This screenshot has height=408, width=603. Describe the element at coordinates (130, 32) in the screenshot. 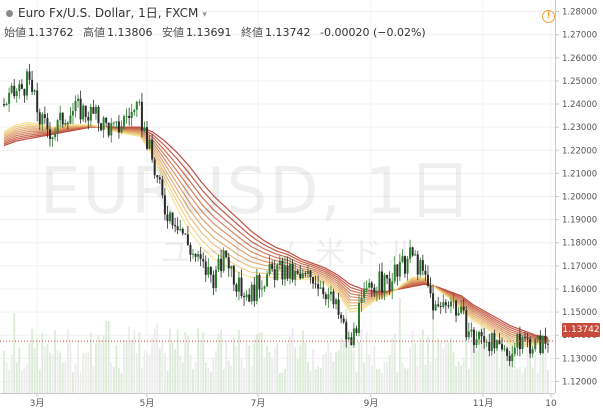

I see `high-value: 1.13806` at that location.